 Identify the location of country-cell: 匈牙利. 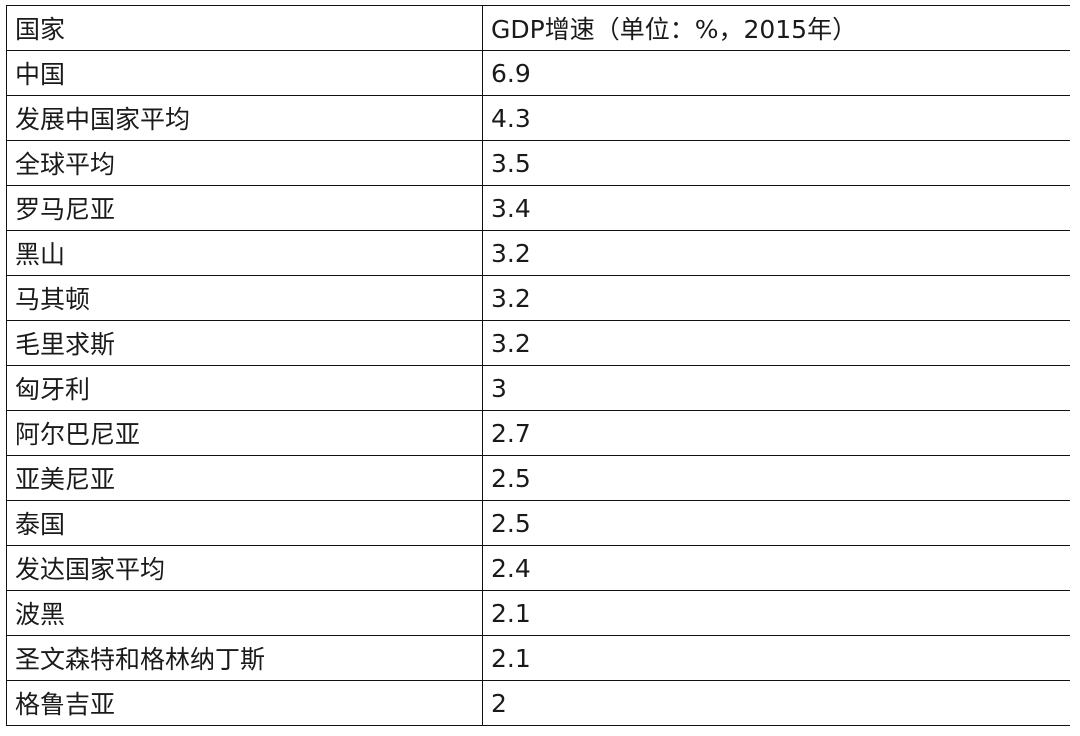
(244, 388).